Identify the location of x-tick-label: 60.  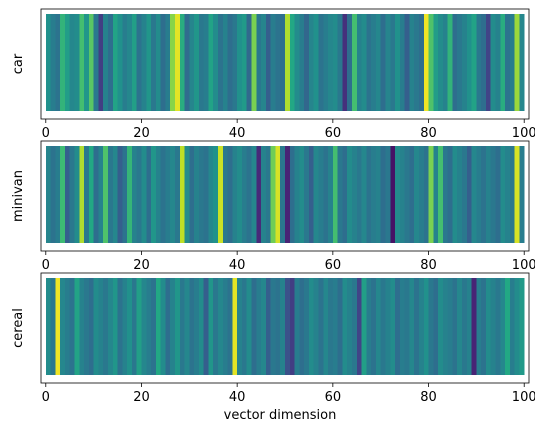
(333, 265).